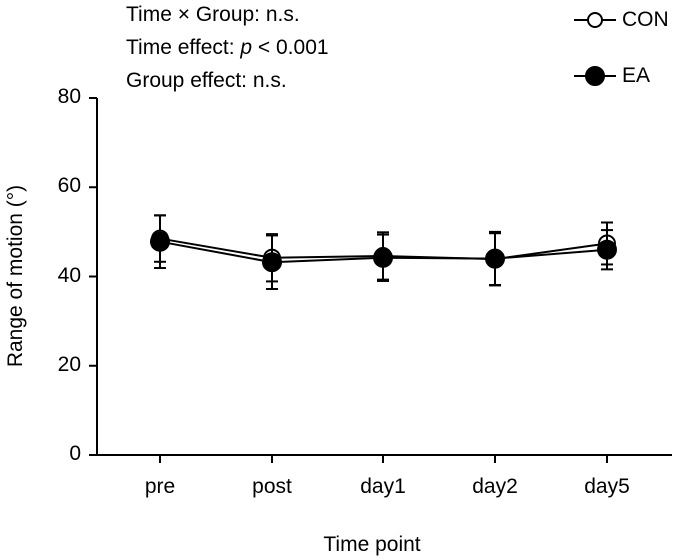 The image size is (685, 559). What do you see at coordinates (620, 20) in the screenshot?
I see `legend-item-con: CON` at bounding box center [620, 20].